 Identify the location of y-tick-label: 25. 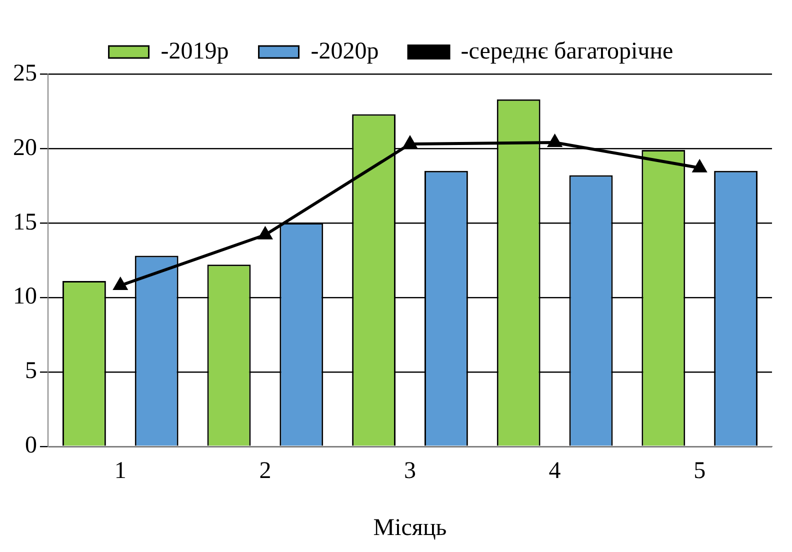
(25, 73).